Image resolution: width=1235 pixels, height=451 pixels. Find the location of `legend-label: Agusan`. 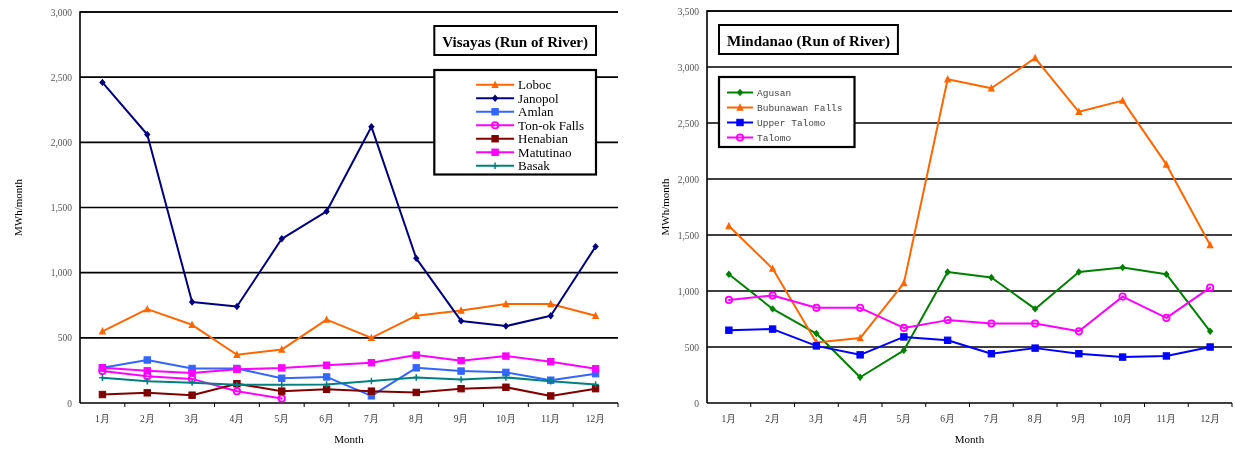

legend-label: Agusan is located at coordinates (774, 93).